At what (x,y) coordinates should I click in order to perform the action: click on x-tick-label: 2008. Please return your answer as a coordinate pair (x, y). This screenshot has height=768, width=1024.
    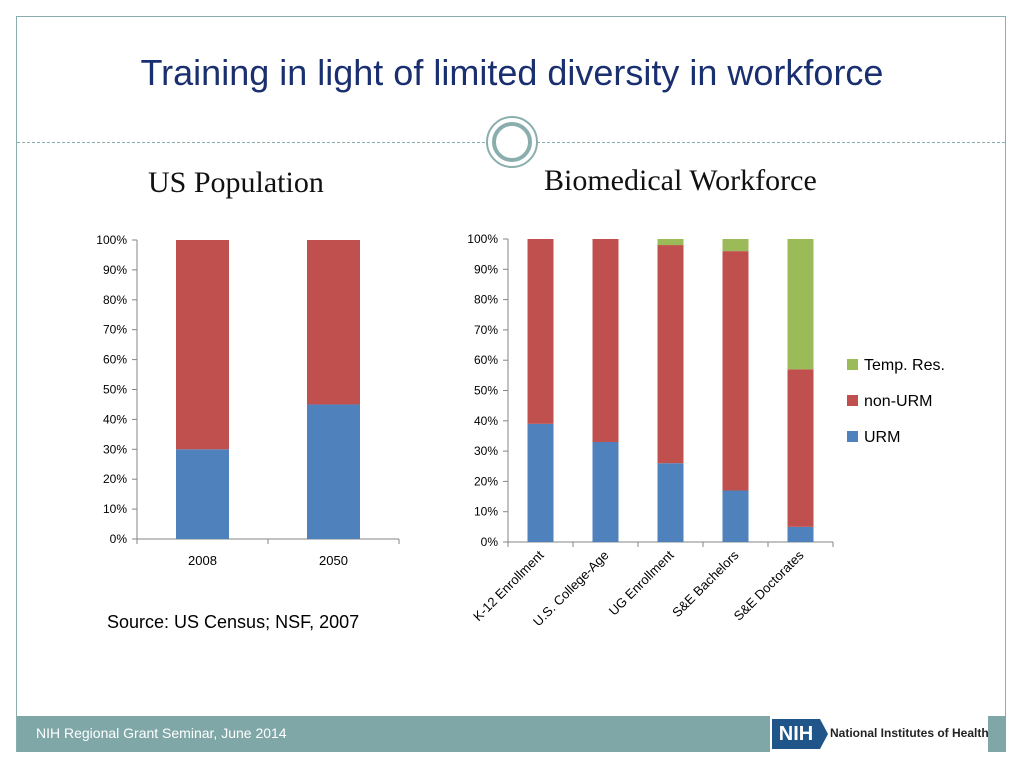
    Looking at the image, I should click on (202, 560).